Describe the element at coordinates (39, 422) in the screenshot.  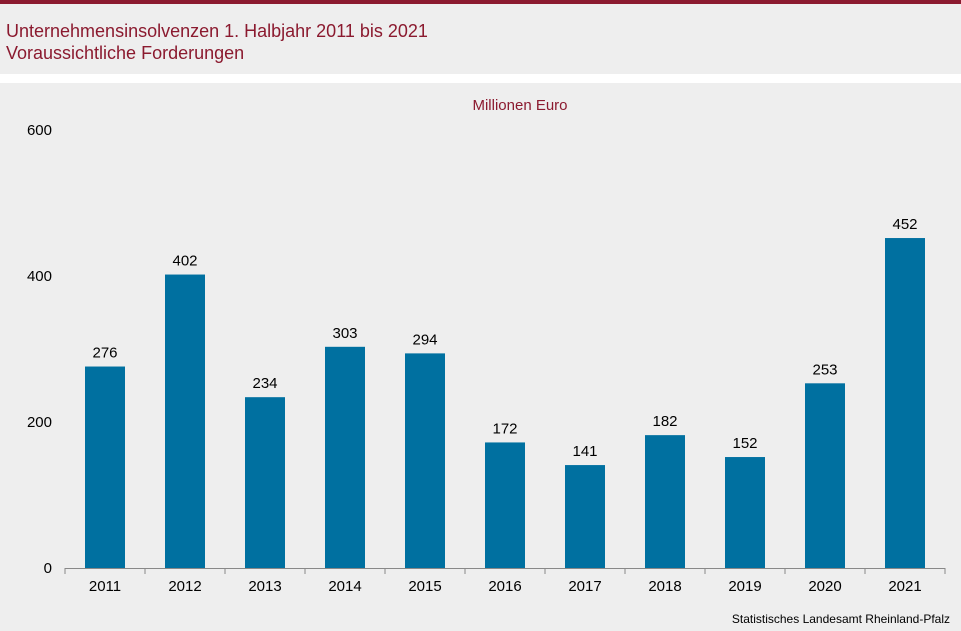
I see `y-tick-label: 200` at that location.